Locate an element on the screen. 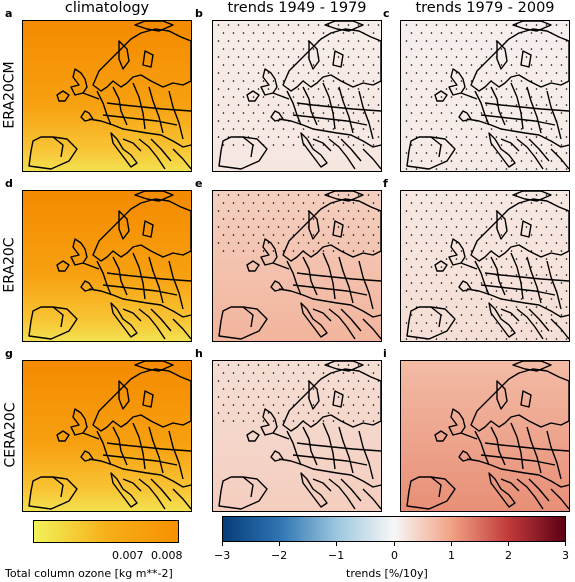 The height and width of the screenshot is (582, 575). colorbar-trends-tick: 2 is located at coordinates (508, 555).